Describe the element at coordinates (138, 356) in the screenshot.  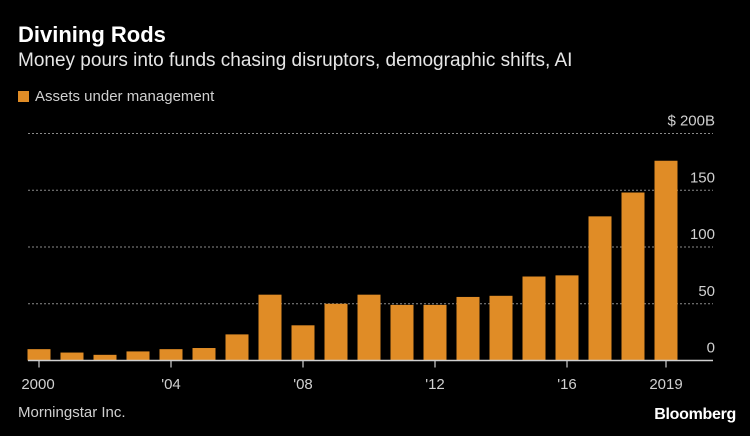
I see `bar-2003` at that location.